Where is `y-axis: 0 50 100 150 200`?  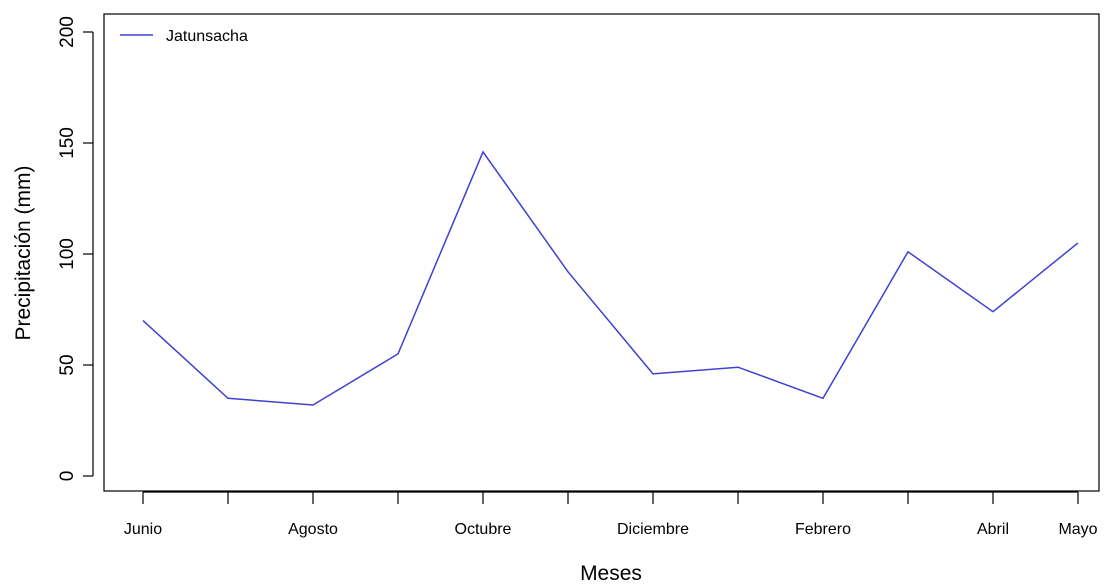 y-axis: 0 50 100 150 200 is located at coordinates (75, 248).